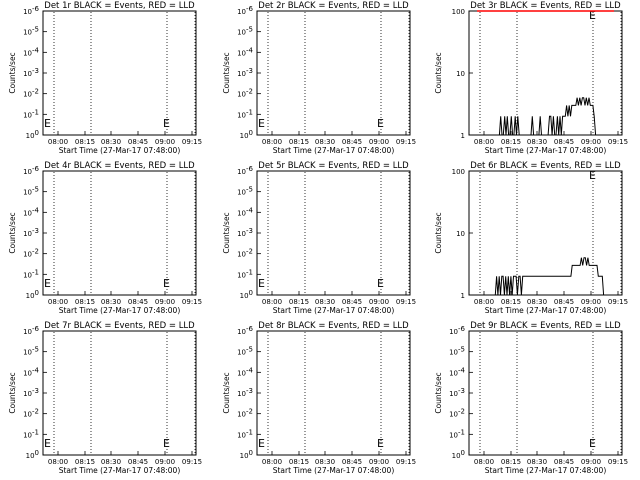  Describe the element at coordinates (119, 326) in the screenshot. I see `panel-title: Det 7r BLACK = Events, RED = LLD` at that location.